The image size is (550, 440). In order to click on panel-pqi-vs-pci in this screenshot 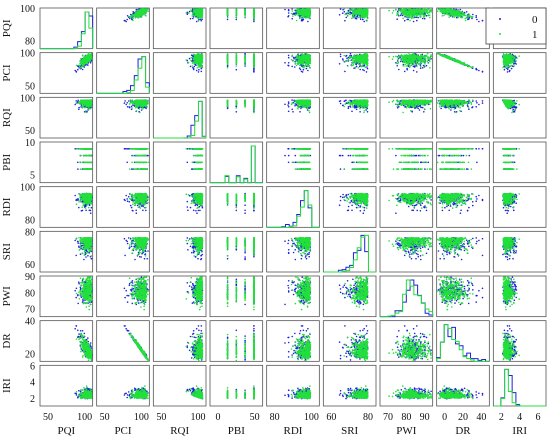, I will do `click(123, 28)`.